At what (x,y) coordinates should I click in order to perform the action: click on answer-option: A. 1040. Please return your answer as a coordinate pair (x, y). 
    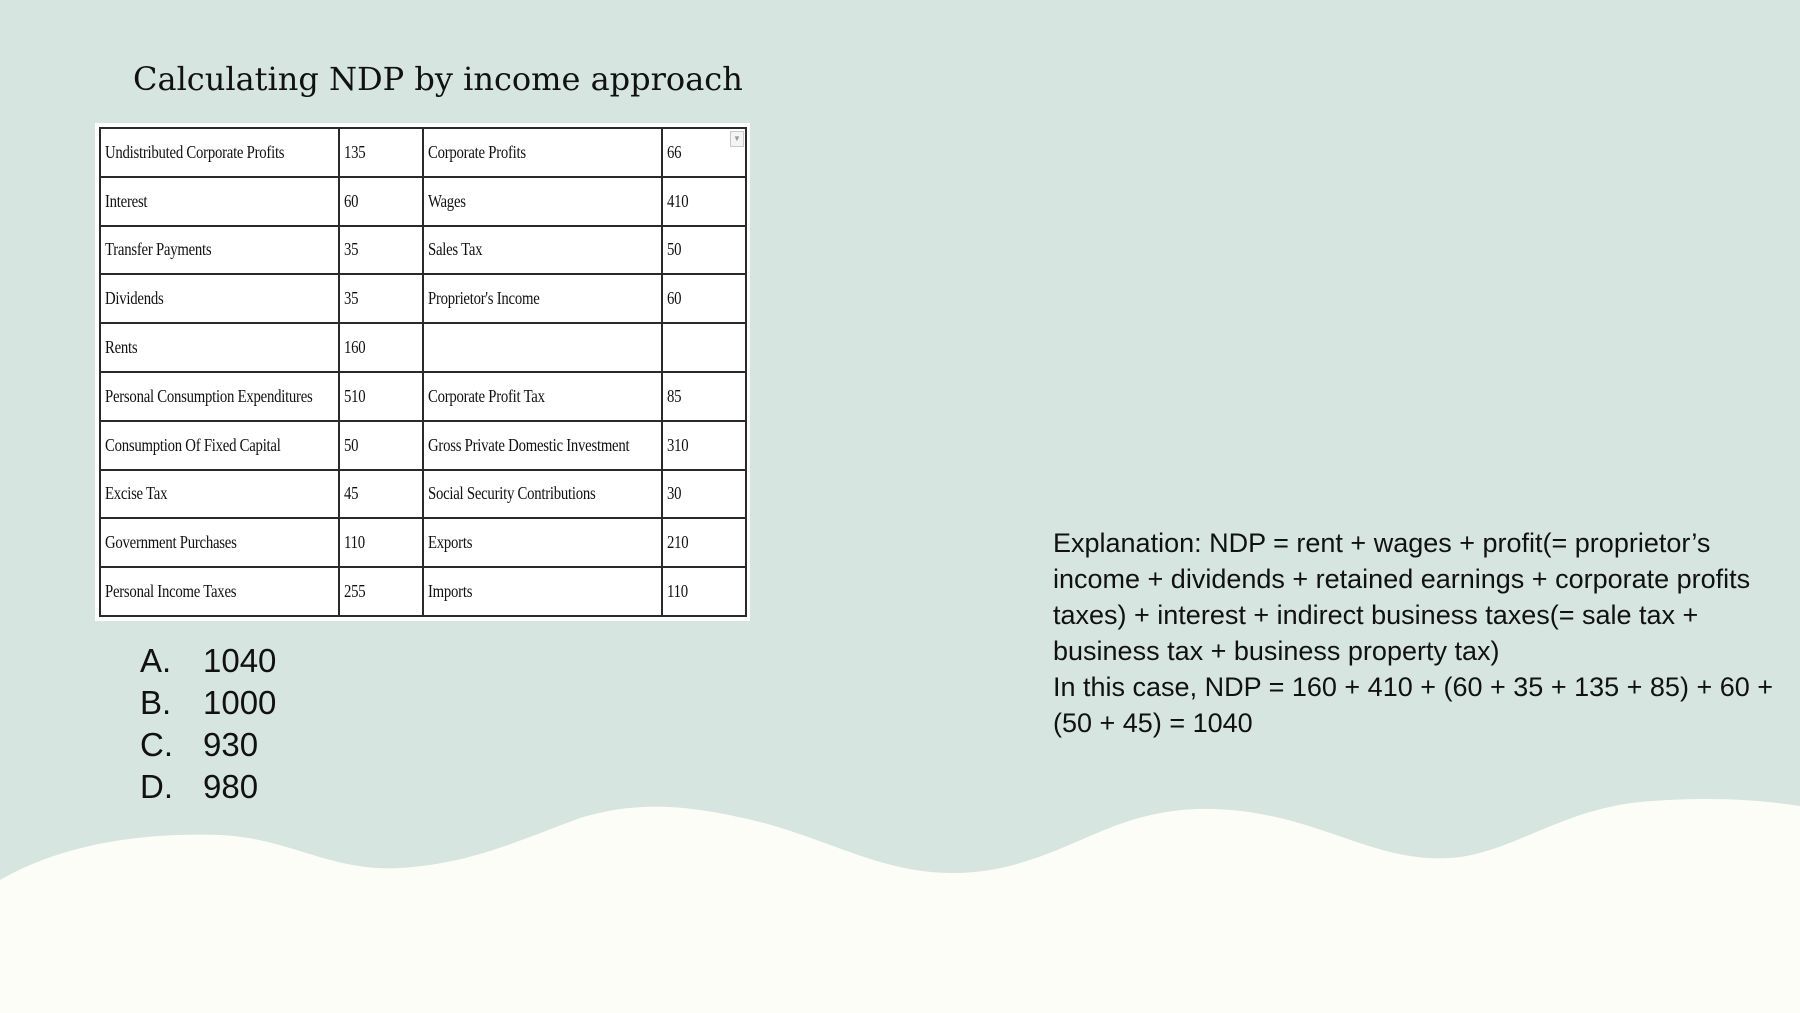
    Looking at the image, I should click on (208, 661).